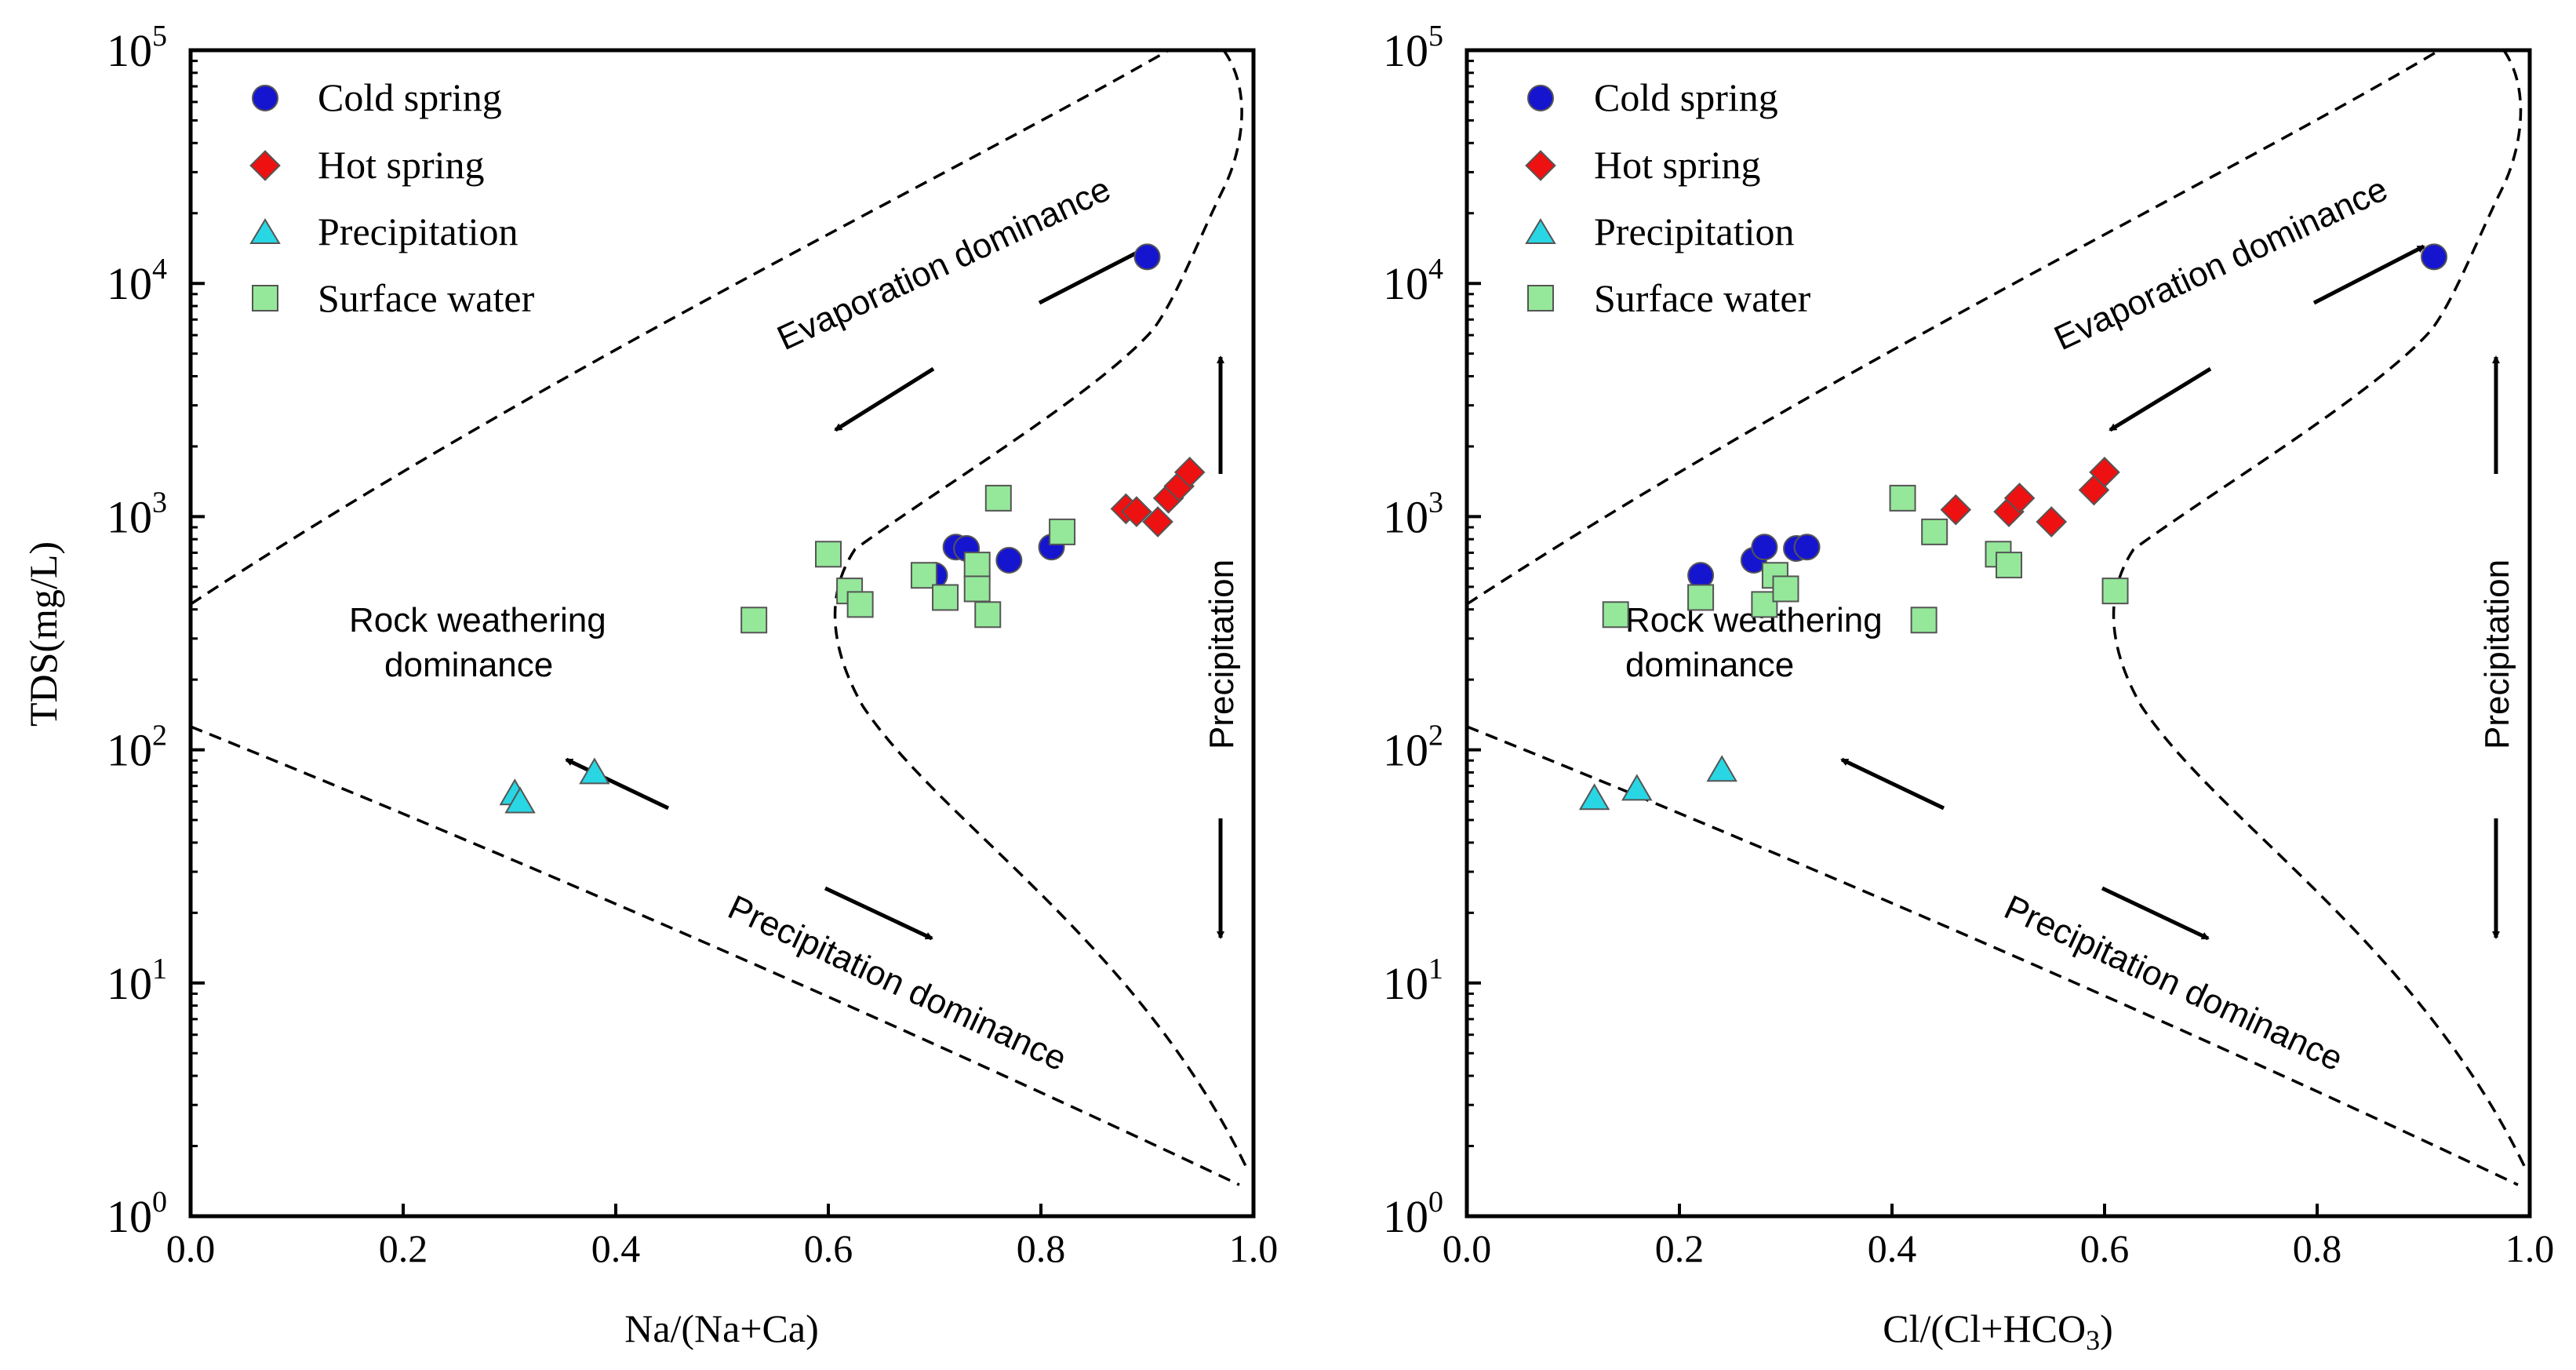  What do you see at coordinates (884, 399) in the screenshot?
I see `left-arrow-evaporation-left` at bounding box center [884, 399].